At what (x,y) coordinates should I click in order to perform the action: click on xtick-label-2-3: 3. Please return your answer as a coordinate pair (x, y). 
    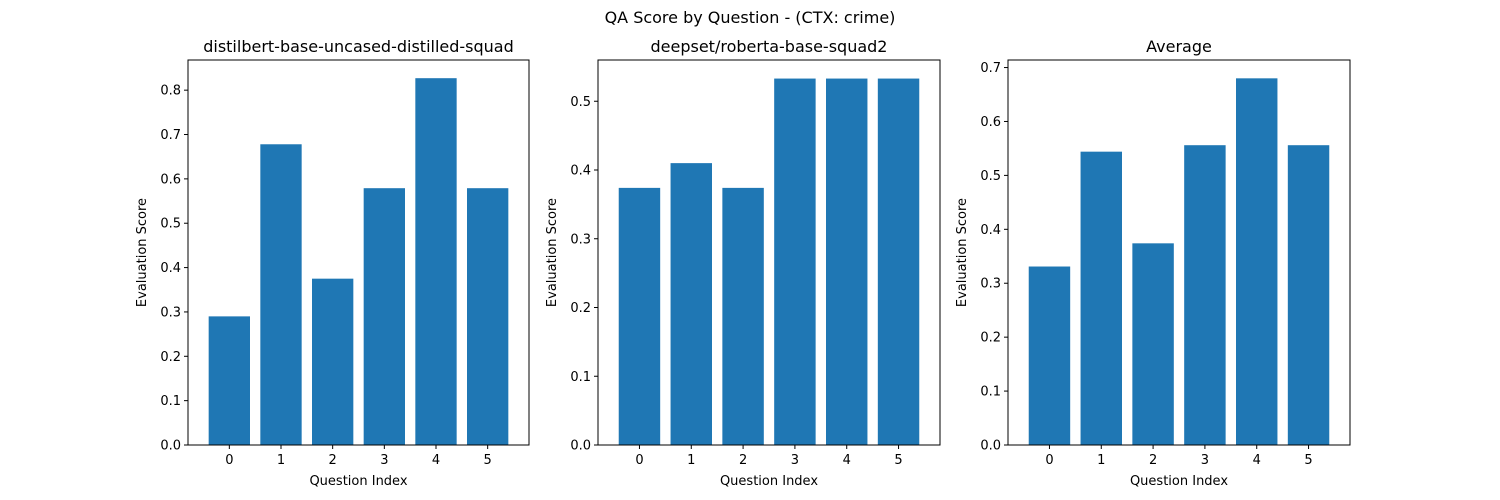
    Looking at the image, I should click on (1205, 460).